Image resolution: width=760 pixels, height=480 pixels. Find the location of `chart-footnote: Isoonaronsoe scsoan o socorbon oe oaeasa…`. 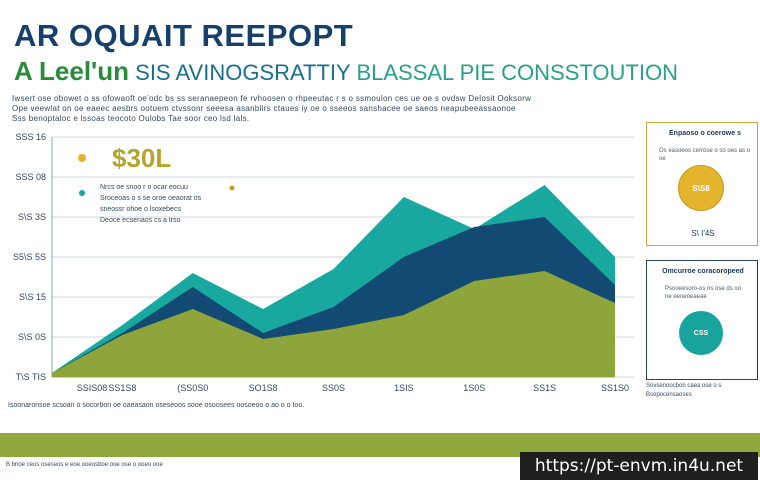

chart-footnote: Isoonaronsoe scsoan o socorbon oe oaeasa… is located at coordinates (156, 405).